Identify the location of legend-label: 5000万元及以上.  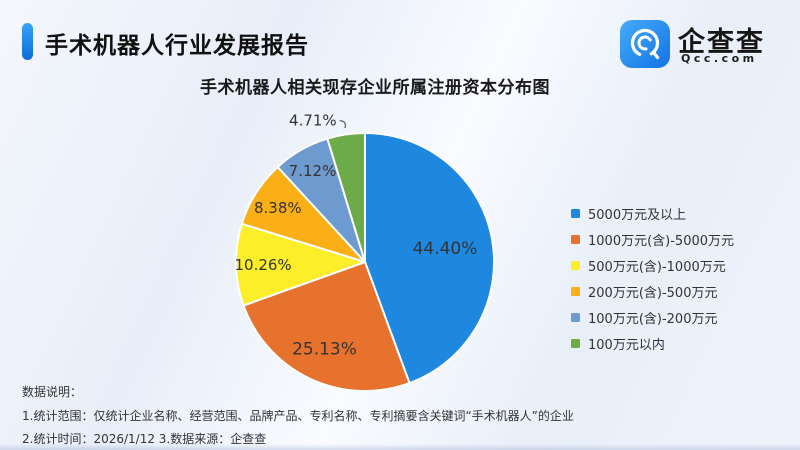
(637, 215).